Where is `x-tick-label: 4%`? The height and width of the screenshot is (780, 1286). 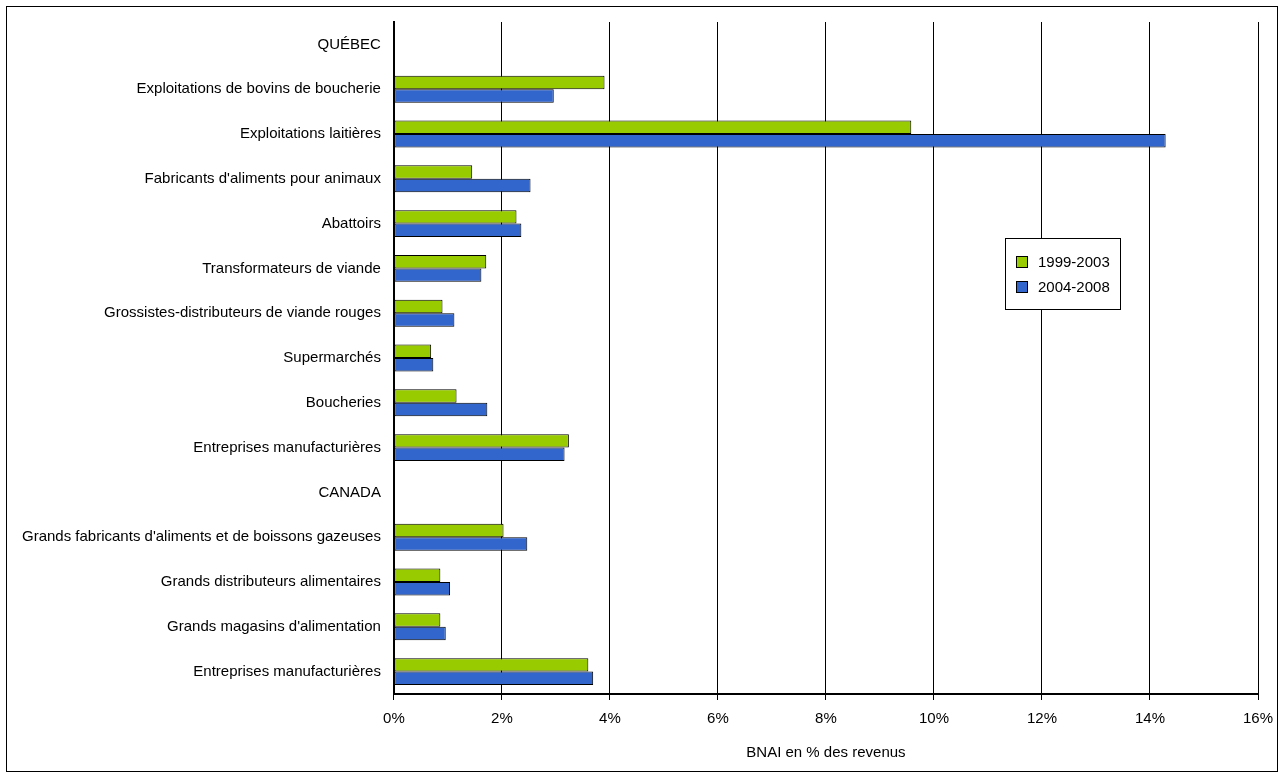
x-tick-label: 4% is located at coordinates (610, 718).